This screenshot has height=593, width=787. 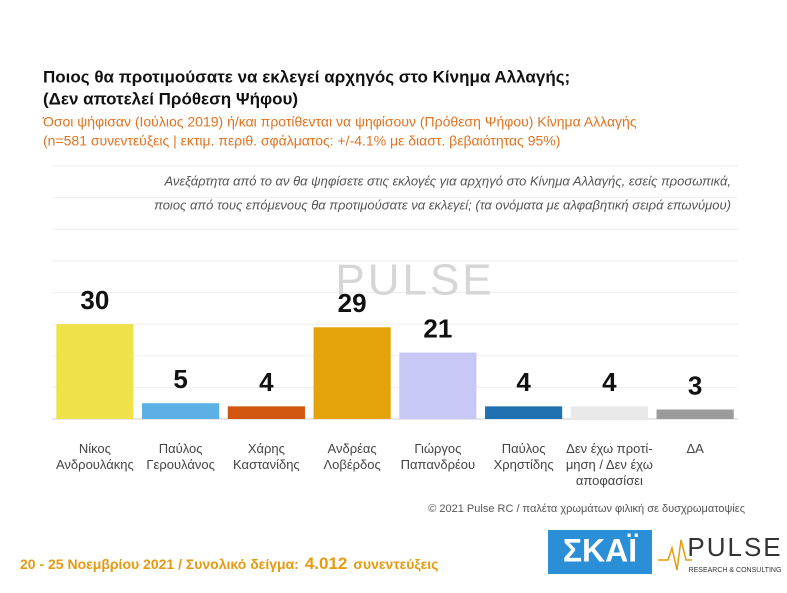 What do you see at coordinates (266, 448) in the screenshot?
I see `x-tick-label-line: Χάρης` at bounding box center [266, 448].